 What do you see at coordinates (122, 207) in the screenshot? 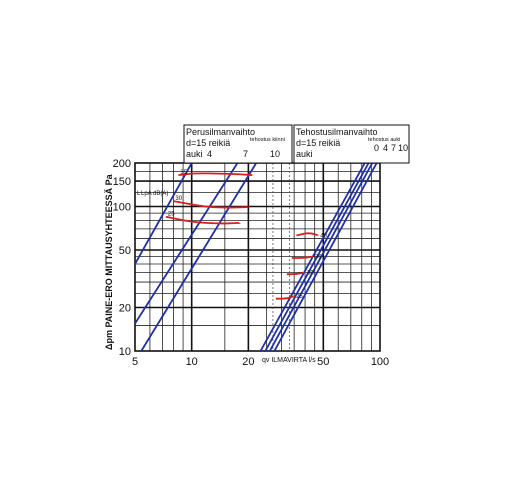
I see `y-tick-label: 100` at bounding box center [122, 207].